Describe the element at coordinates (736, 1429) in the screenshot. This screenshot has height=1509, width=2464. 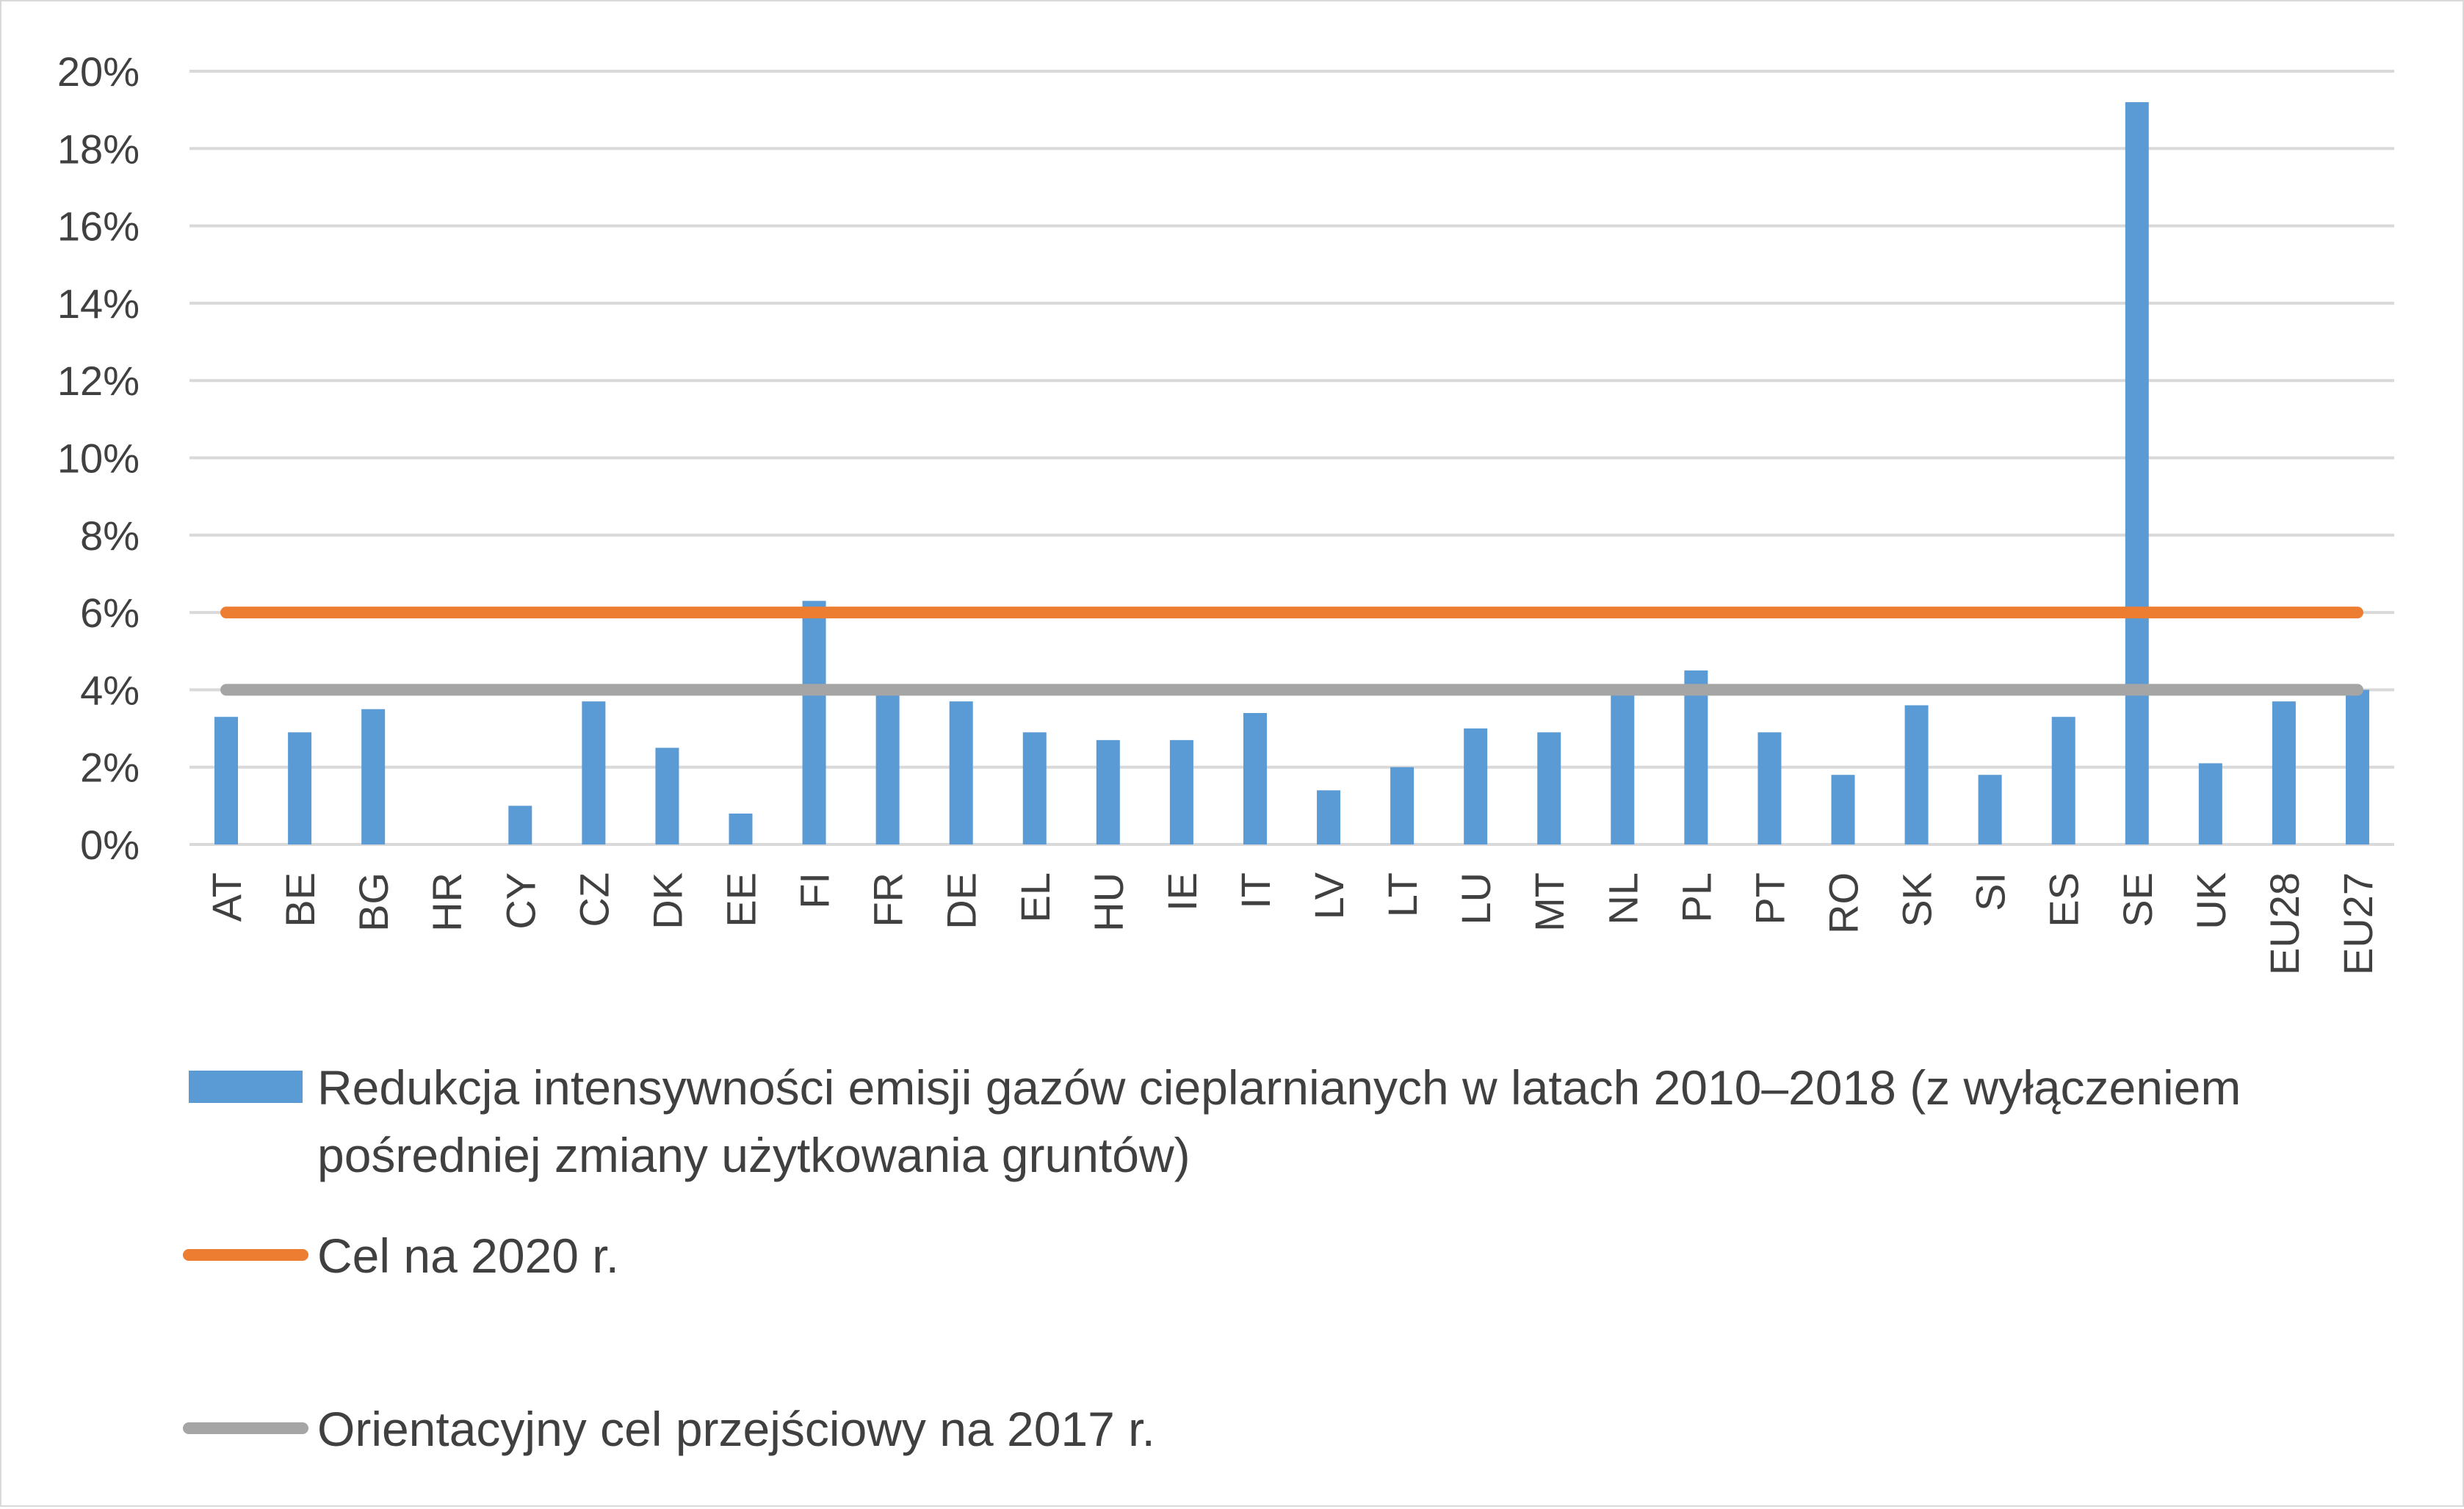
I see `legend-label-line-2: Orientacyjny cel przejściowy na 2017 r.` at that location.